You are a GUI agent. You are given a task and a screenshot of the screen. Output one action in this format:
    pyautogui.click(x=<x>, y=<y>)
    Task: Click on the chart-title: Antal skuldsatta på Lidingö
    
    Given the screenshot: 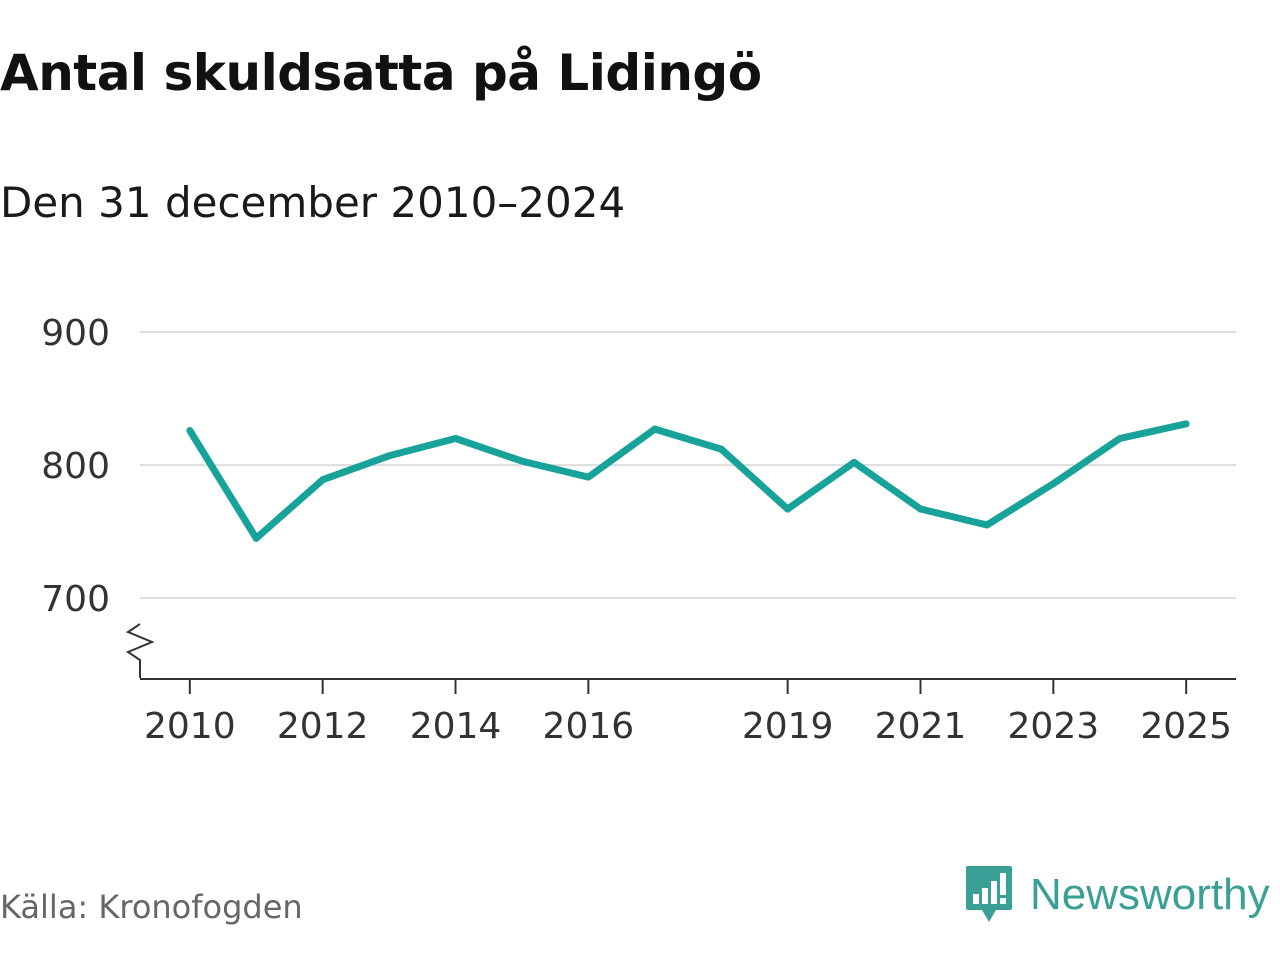 What is the action you would take?
    pyautogui.click(x=381, y=73)
    